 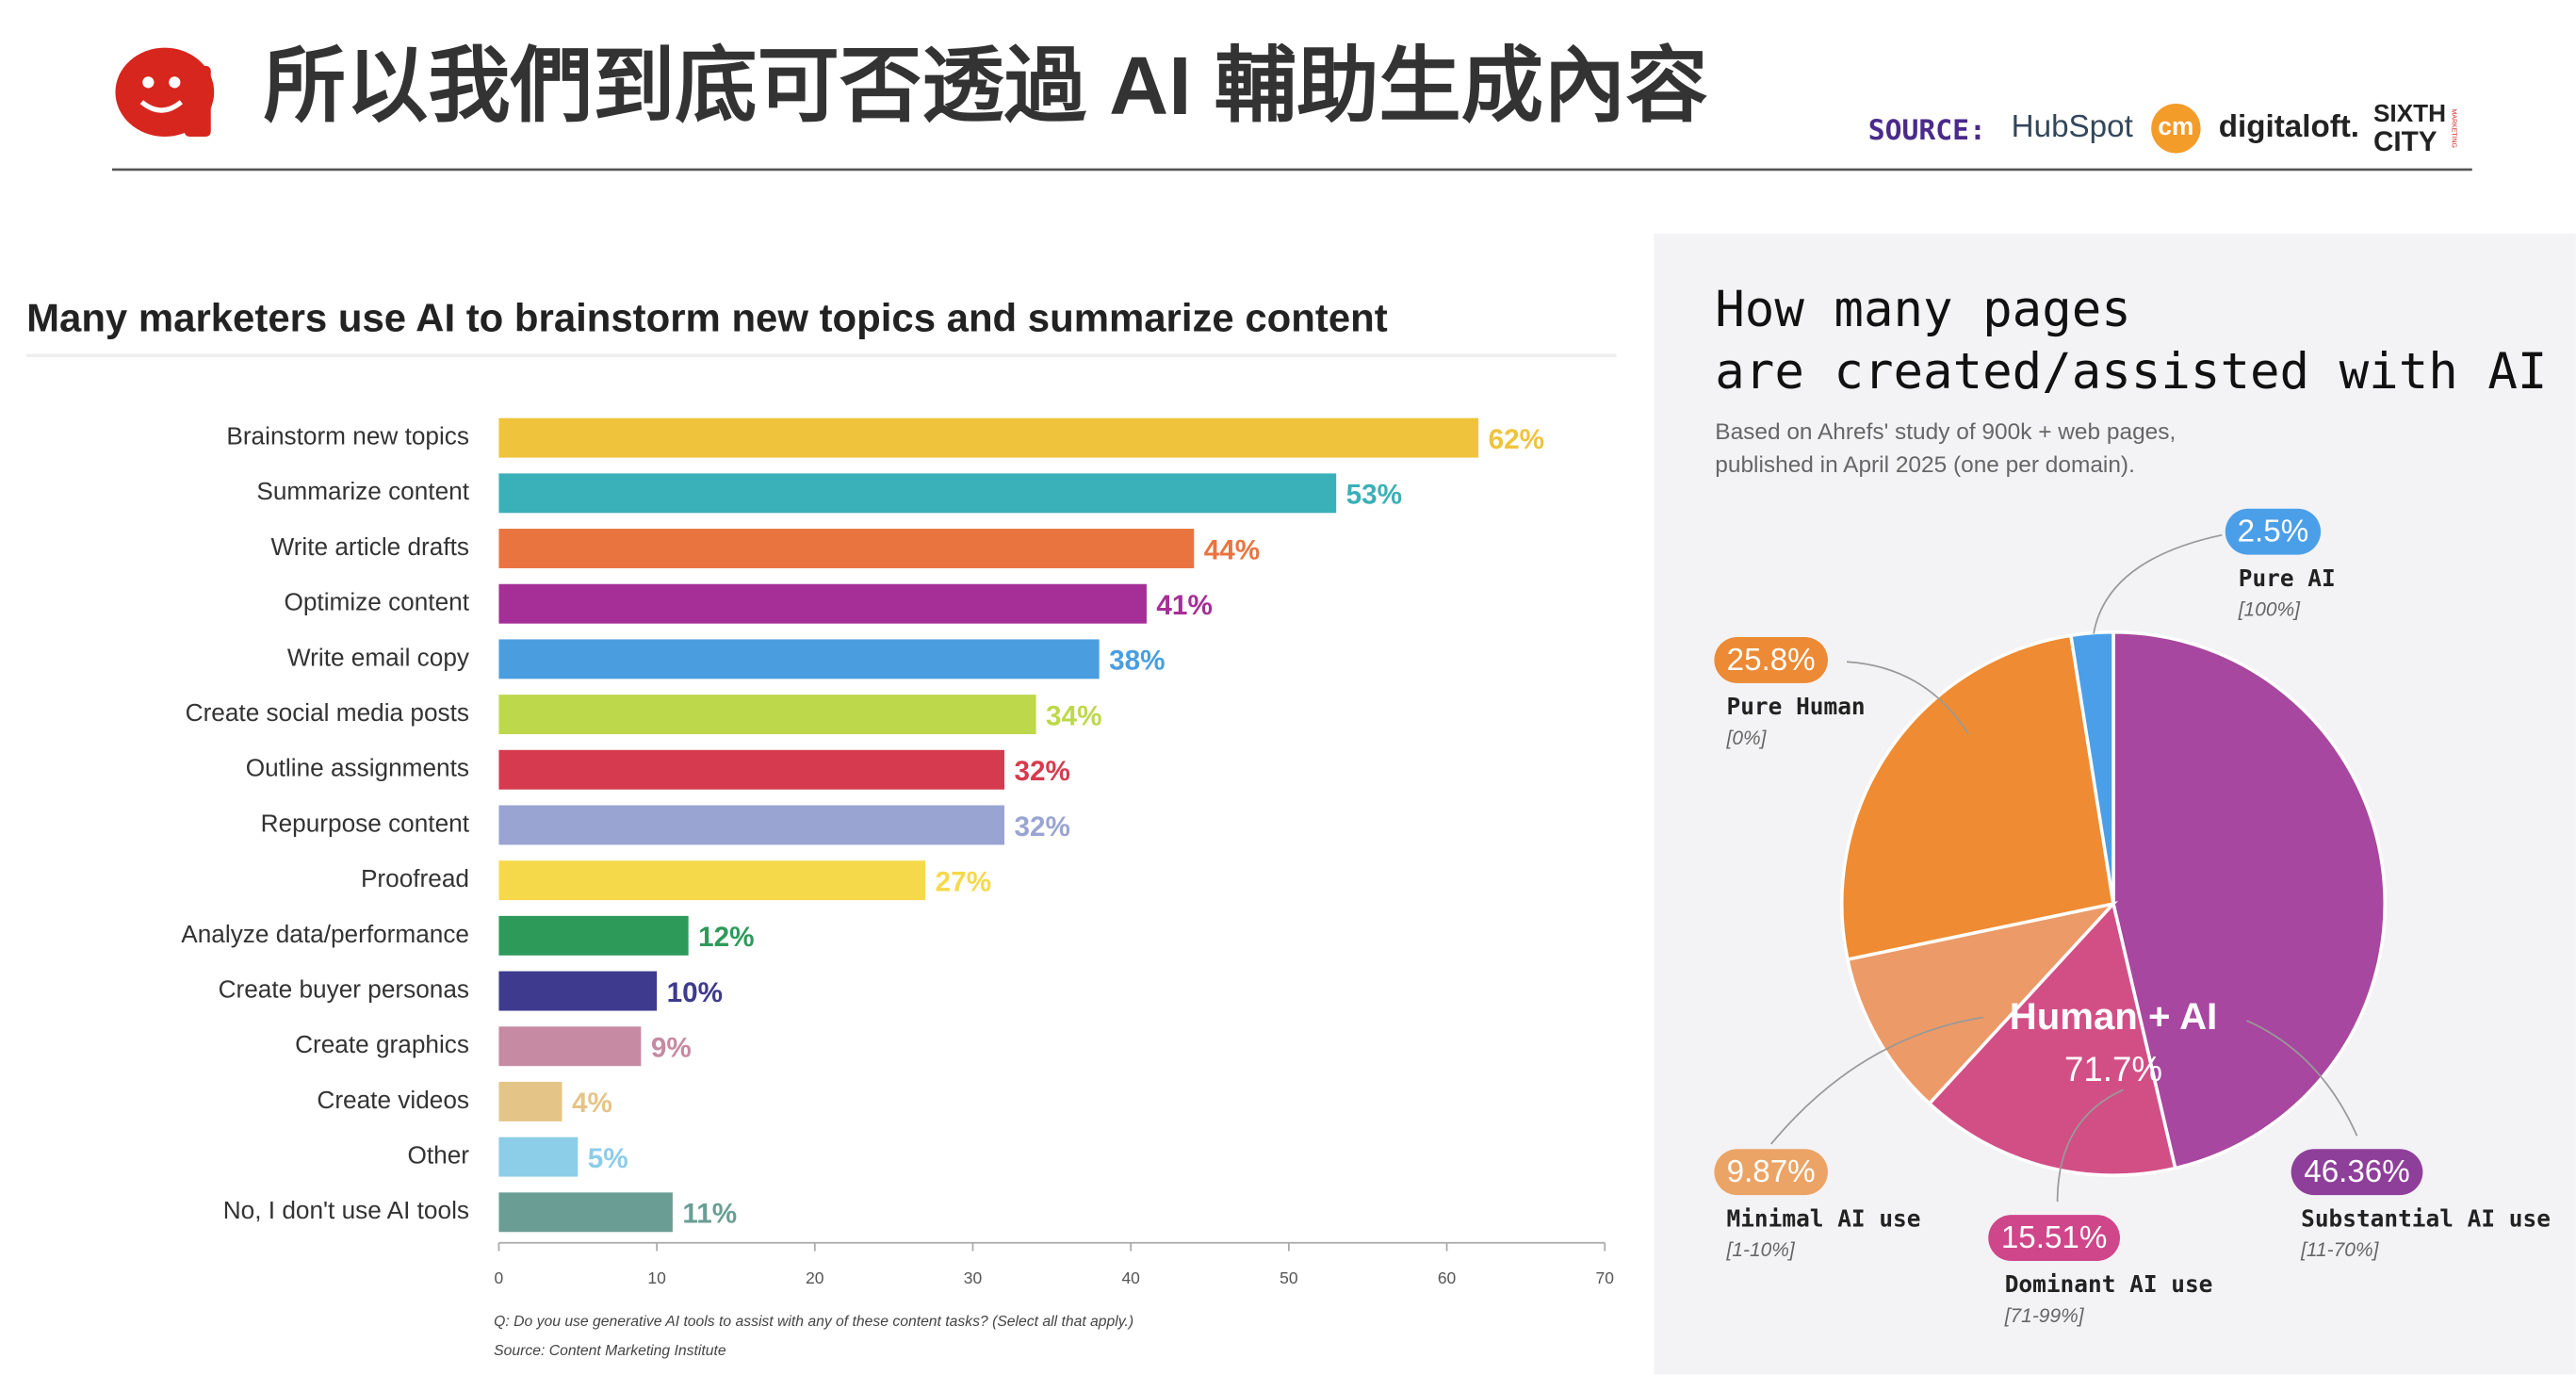 What do you see at coordinates (695, 993) in the screenshot?
I see `value-label: 10%` at bounding box center [695, 993].